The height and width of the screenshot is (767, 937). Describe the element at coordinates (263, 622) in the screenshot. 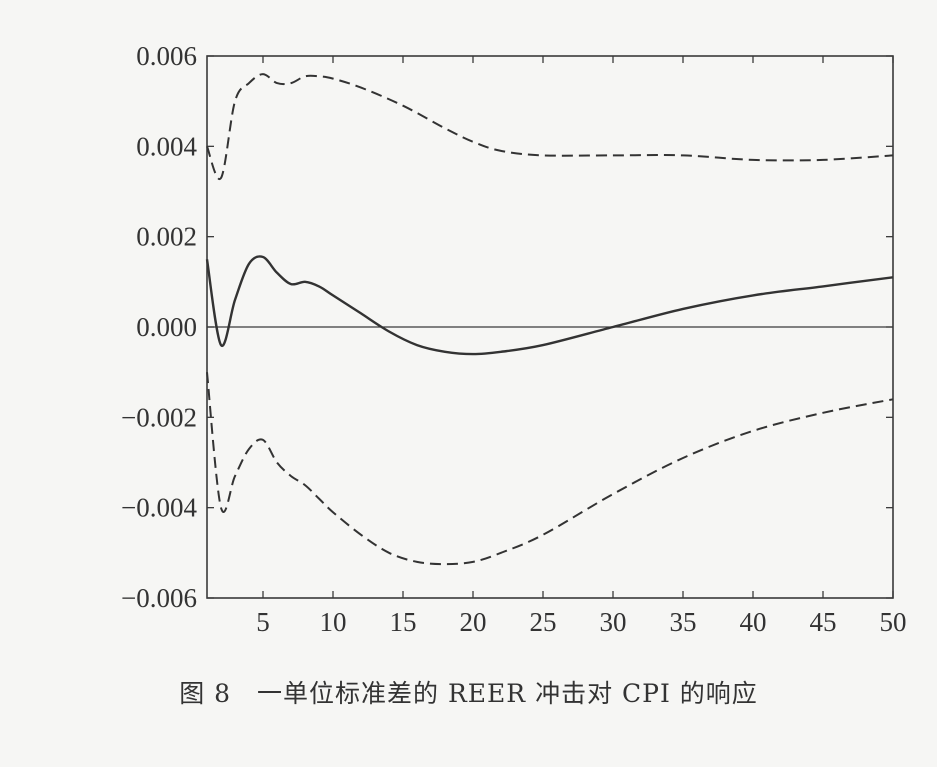

I see `x-tick-label: 5` at that location.